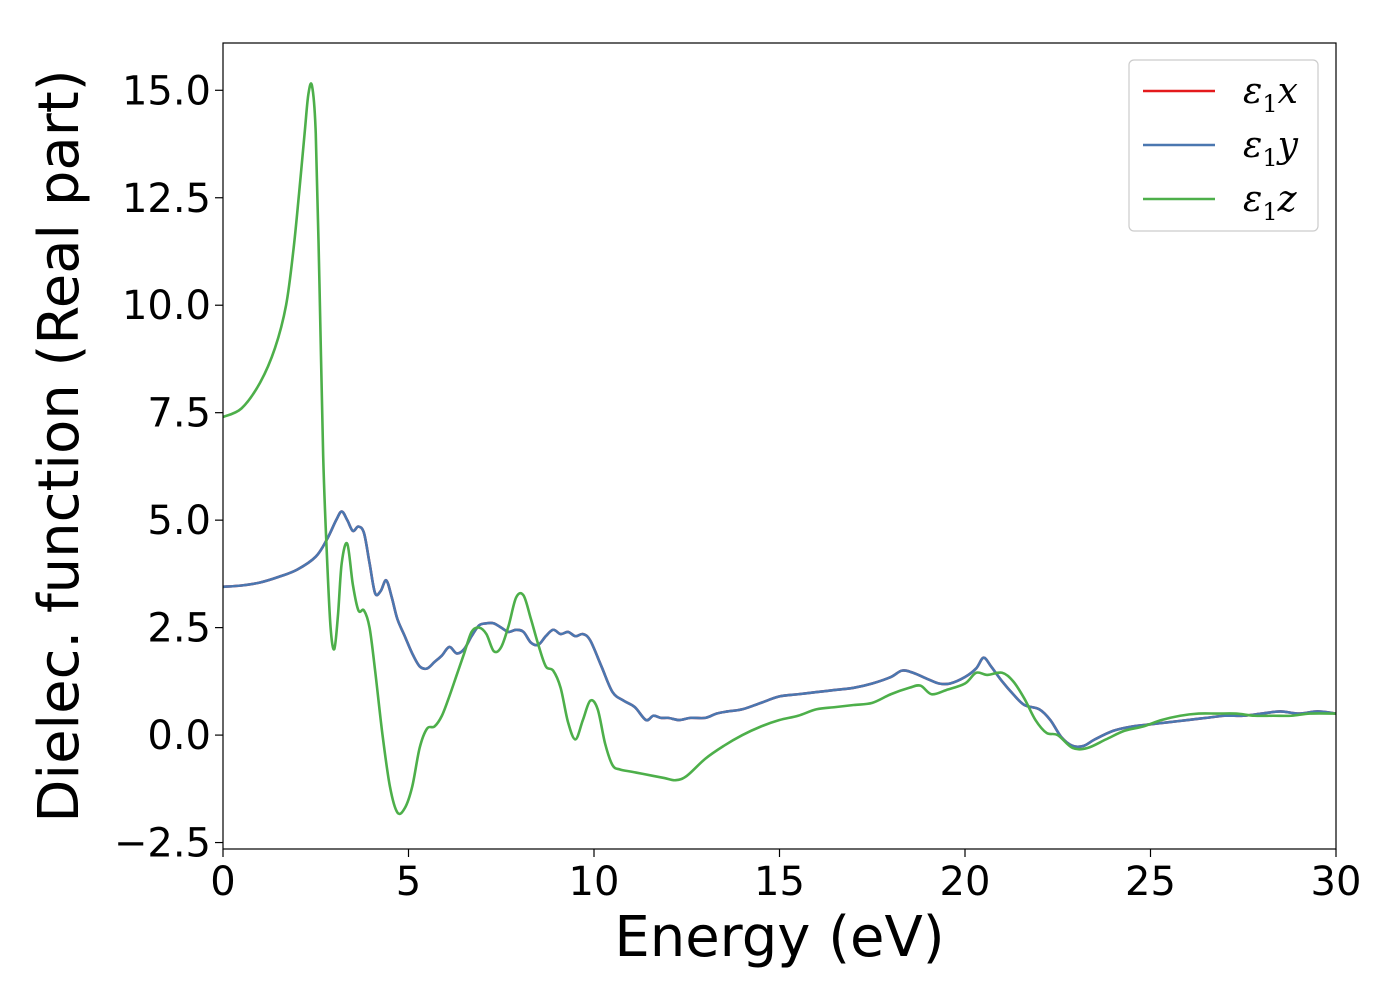 This screenshot has width=1400, height=1000. I want to click on x-tick-label: 20, so click(965, 882).